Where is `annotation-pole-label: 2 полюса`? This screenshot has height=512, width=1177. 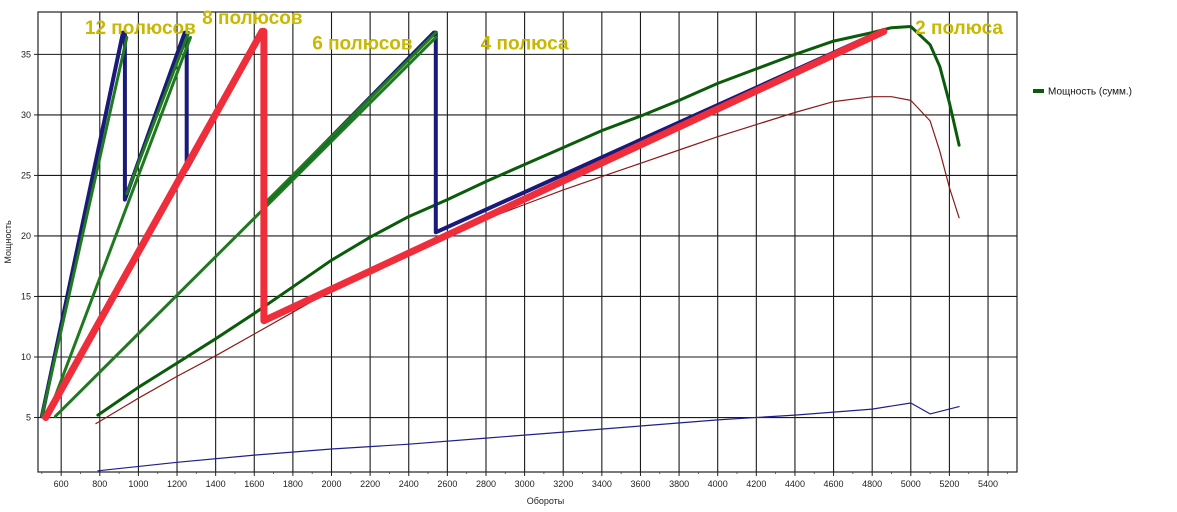 annotation-pole-label: 2 полюса is located at coordinates (959, 28).